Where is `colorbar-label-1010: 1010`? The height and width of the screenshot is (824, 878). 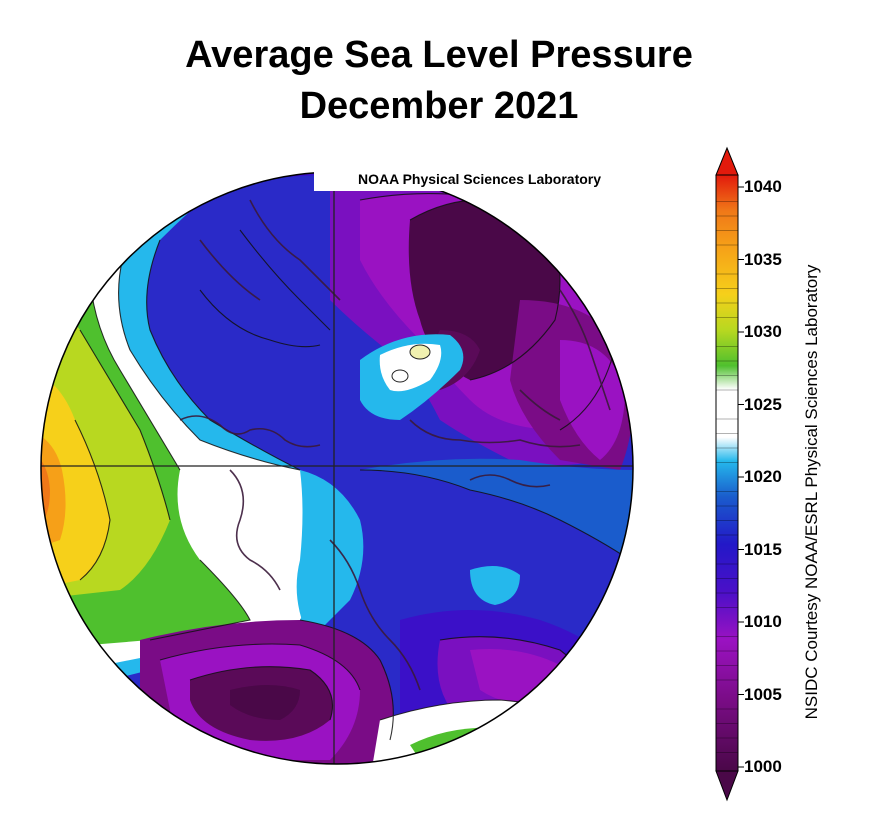 colorbar-label-1010: 1010 is located at coordinates (763, 621).